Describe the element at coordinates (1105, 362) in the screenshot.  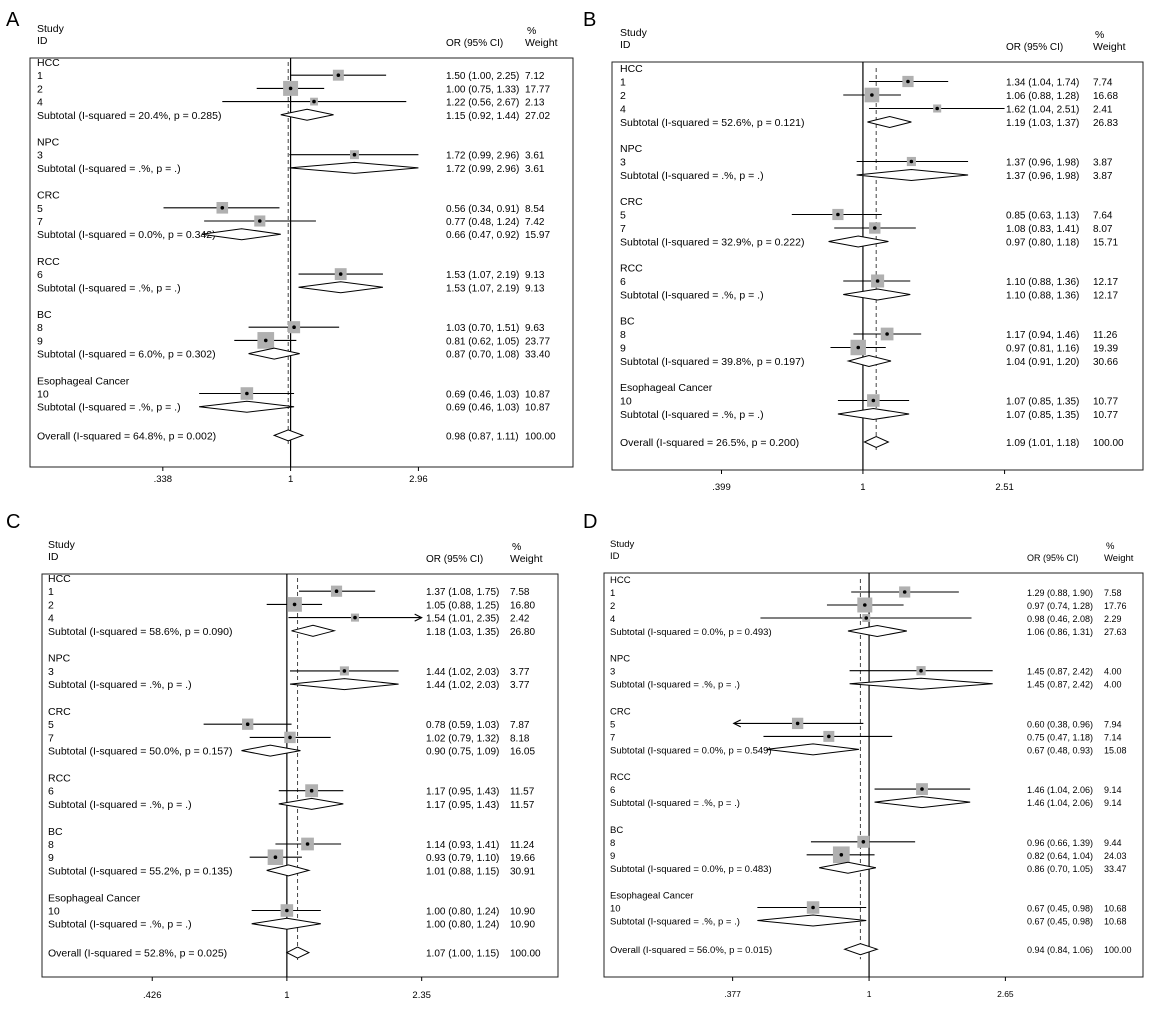
I see `weight-text: 30.66` at that location.